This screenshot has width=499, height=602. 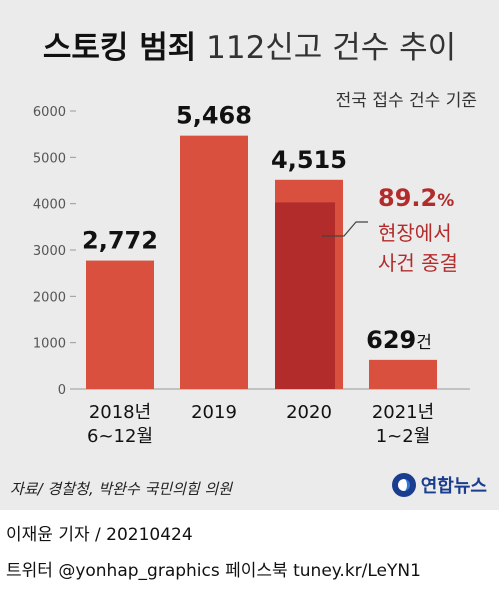 I want to click on chart-title: 스토킹 범죄 112신고 건수 추이, so click(x=249, y=44).